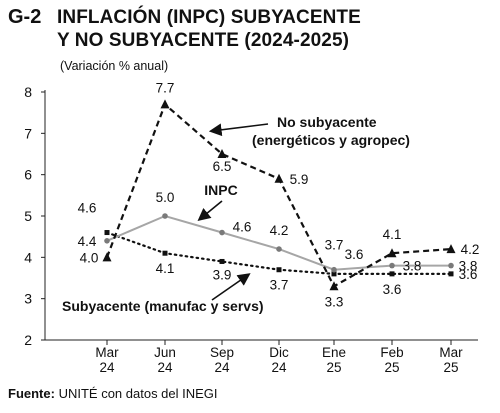 This screenshot has width=500, height=413. I want to click on value-label-subyacente: 4.6, so click(87, 208).